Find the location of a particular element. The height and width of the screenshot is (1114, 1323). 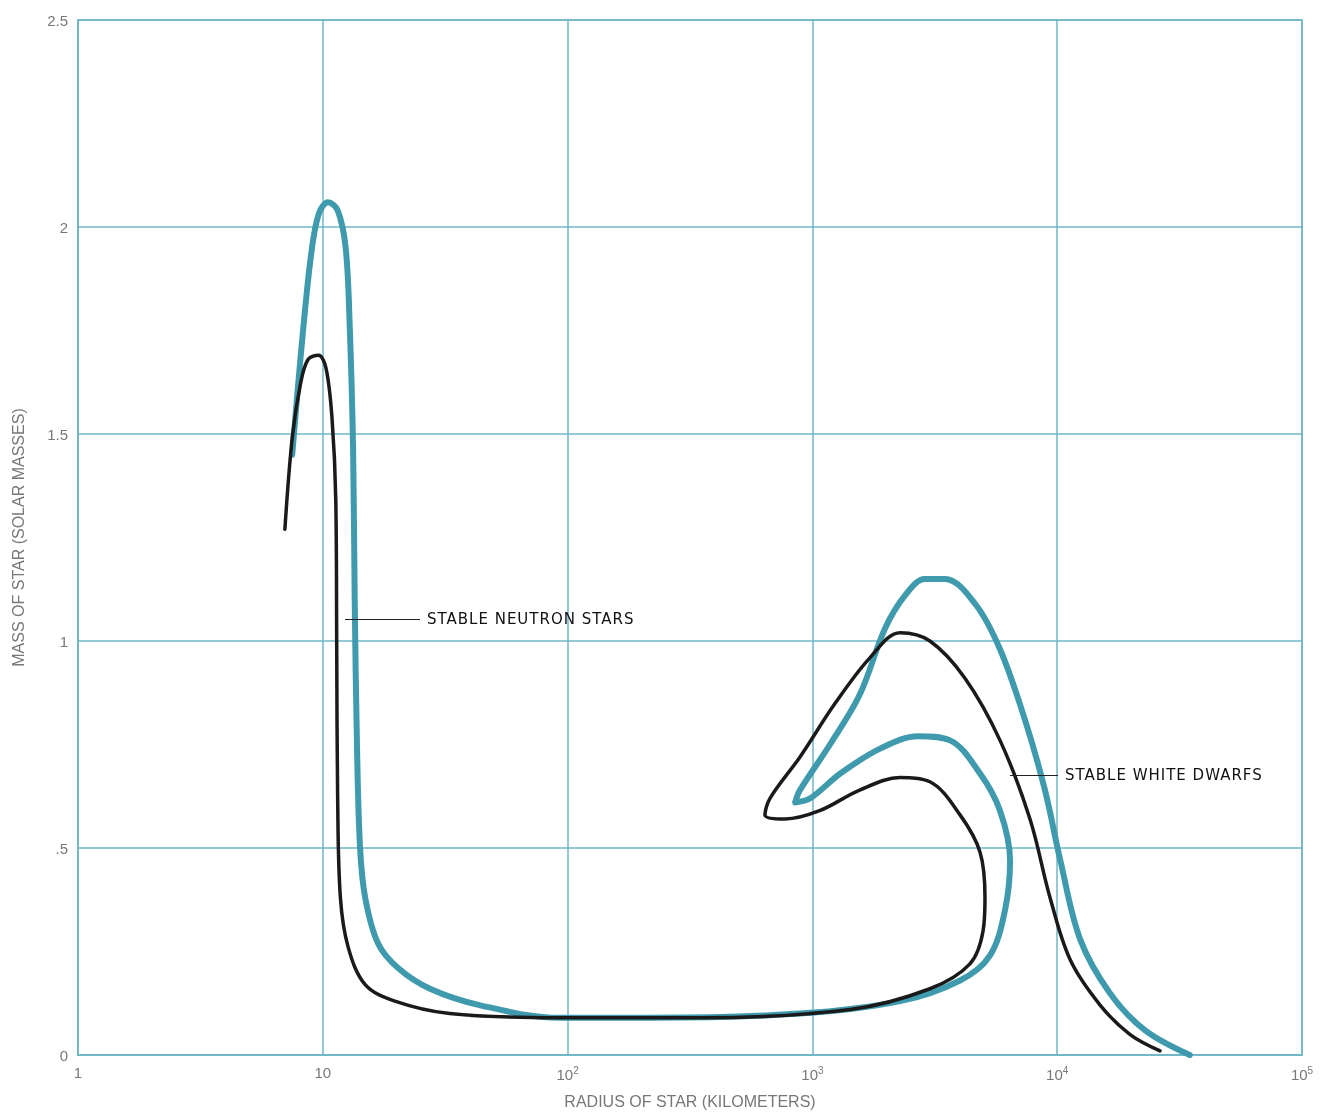

y-tick-label: 0 is located at coordinates (63, 1055).